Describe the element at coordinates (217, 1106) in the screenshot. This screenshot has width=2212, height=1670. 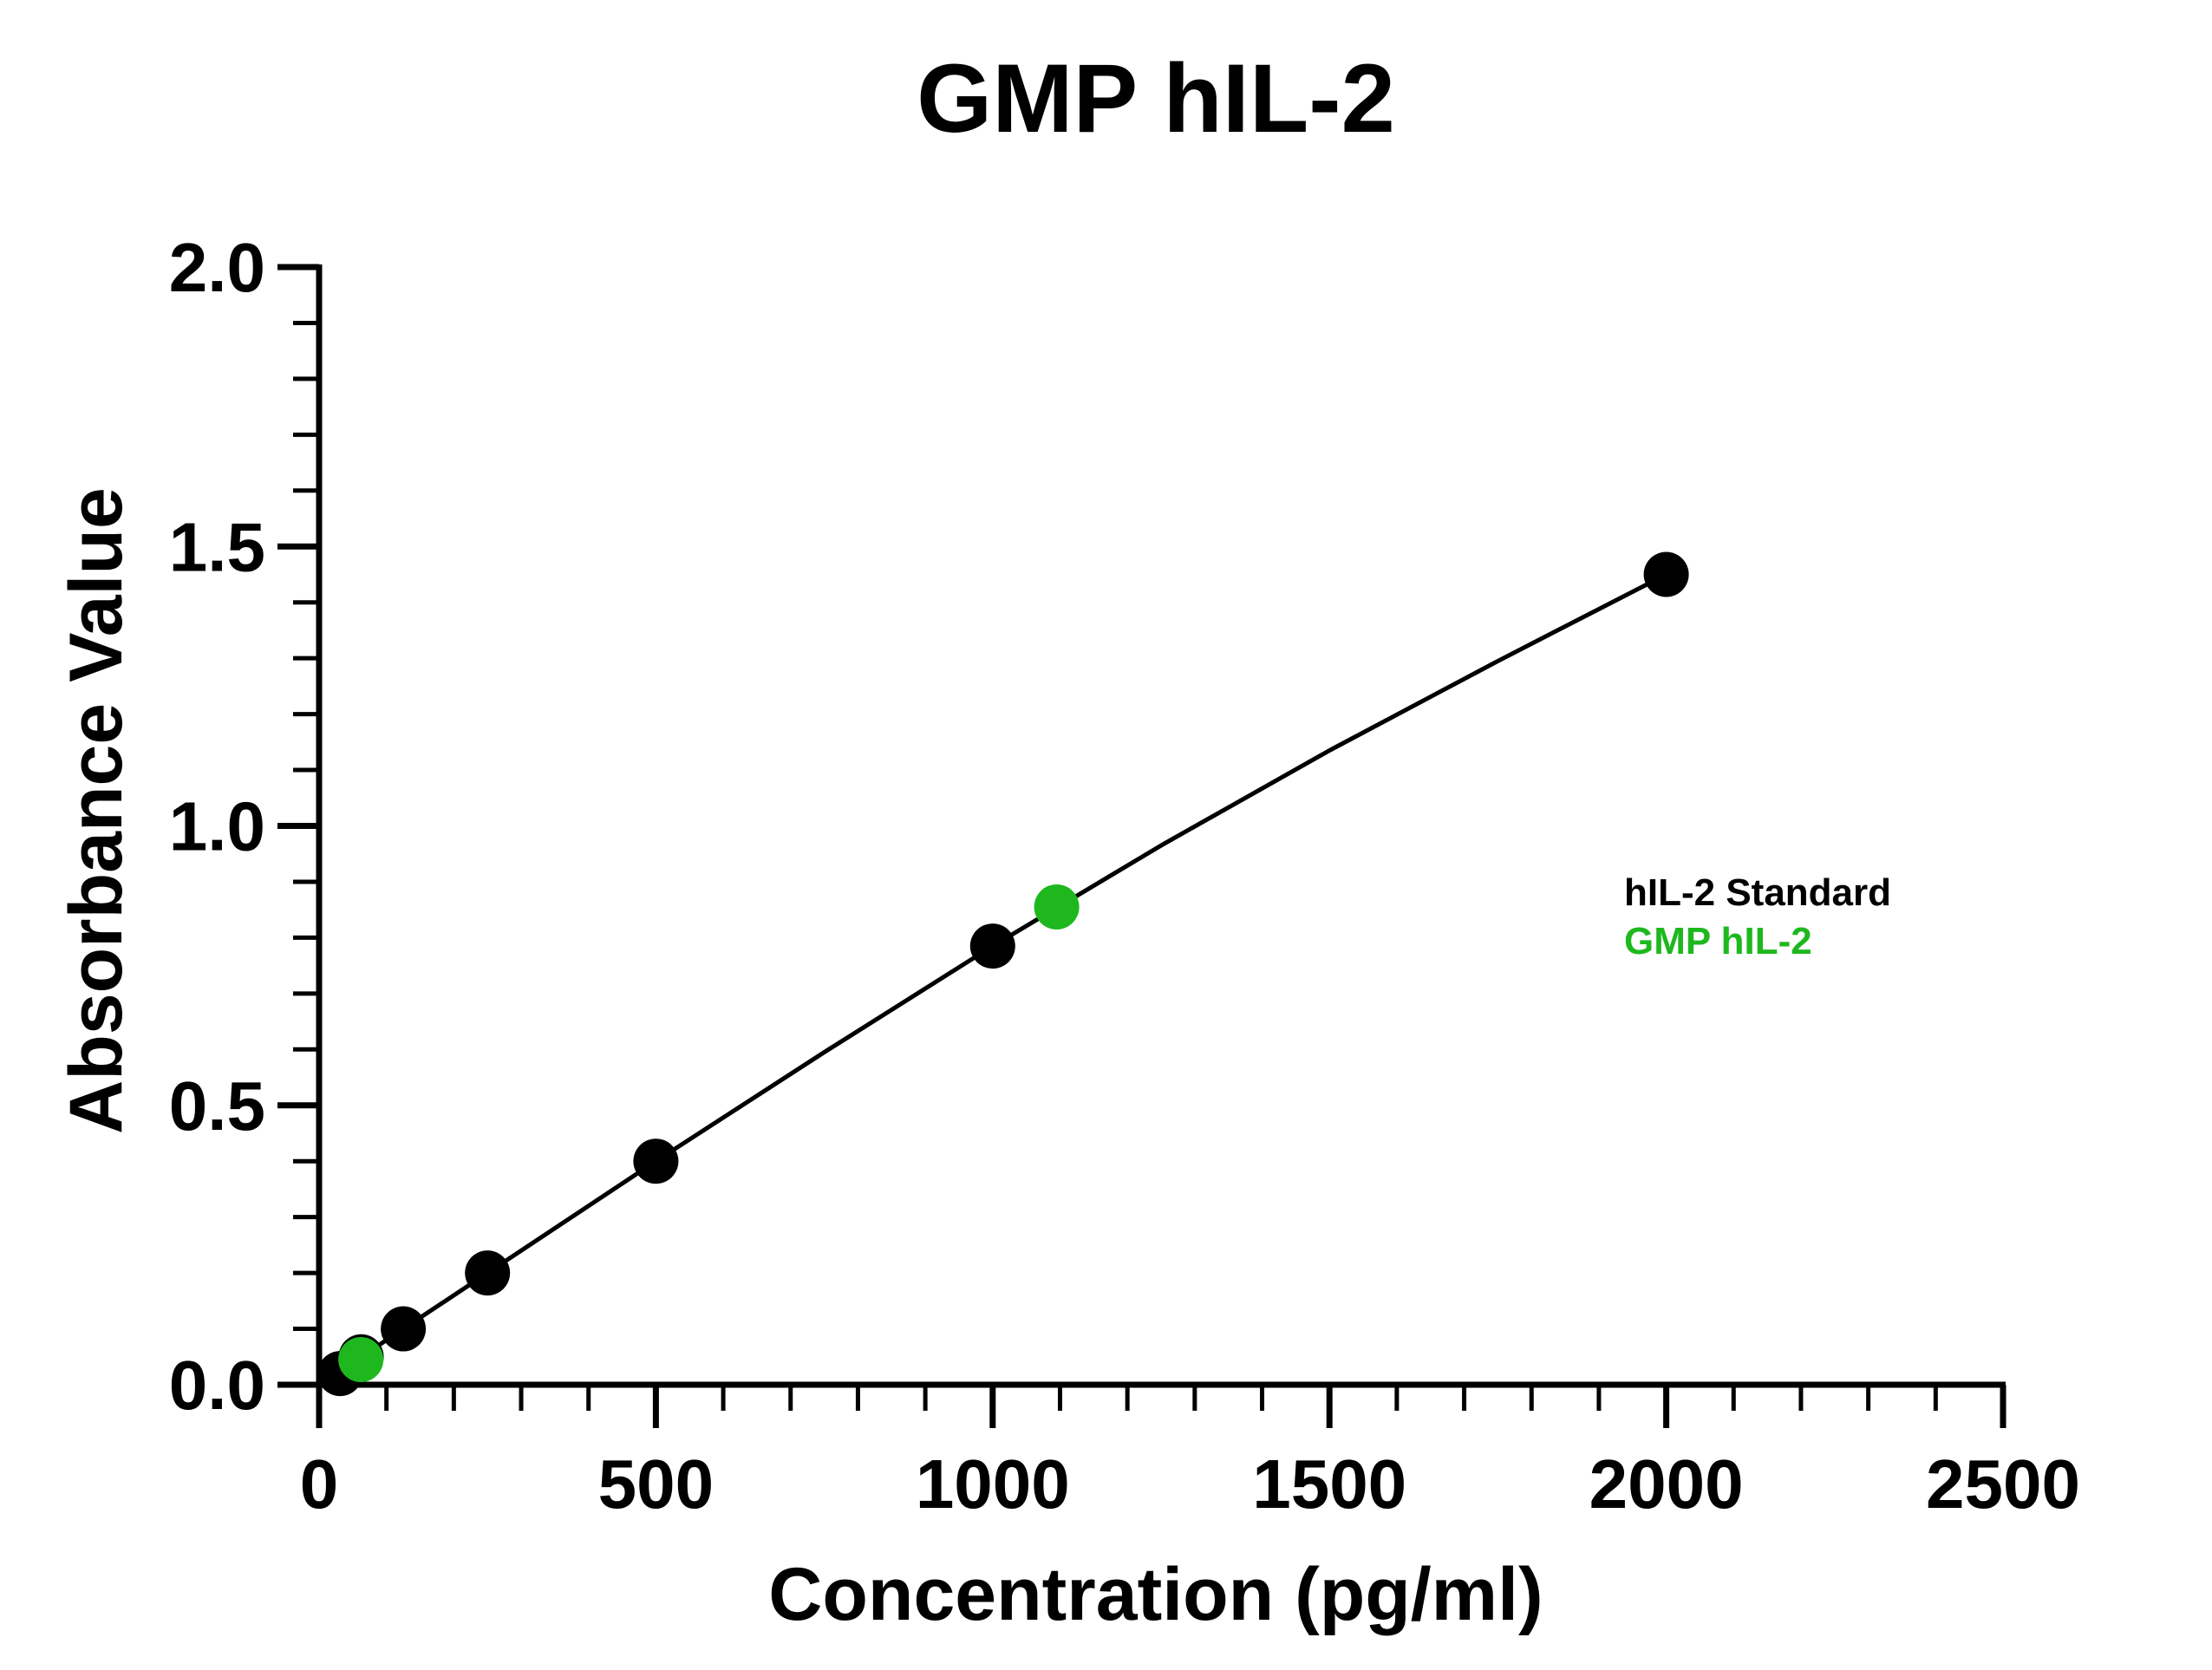
I see `y-tick-label: 0.5` at that location.